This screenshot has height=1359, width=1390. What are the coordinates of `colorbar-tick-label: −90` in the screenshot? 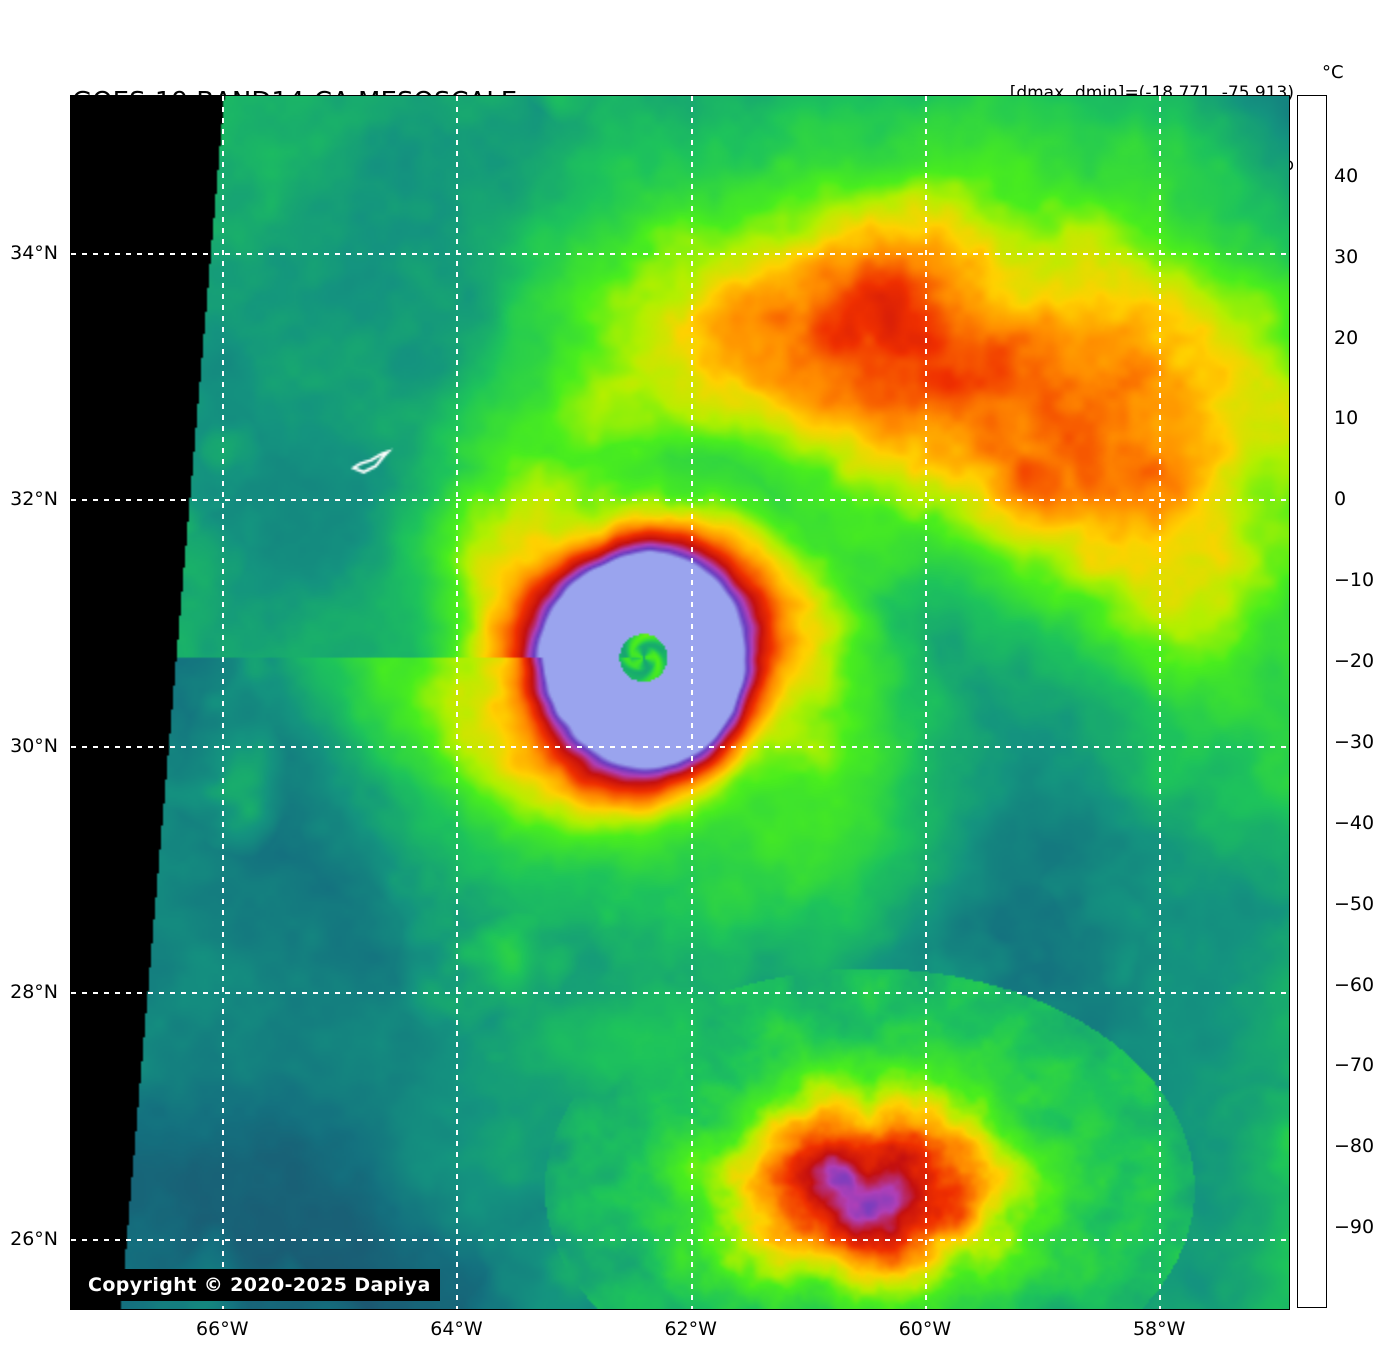 It's located at (1354, 1227).